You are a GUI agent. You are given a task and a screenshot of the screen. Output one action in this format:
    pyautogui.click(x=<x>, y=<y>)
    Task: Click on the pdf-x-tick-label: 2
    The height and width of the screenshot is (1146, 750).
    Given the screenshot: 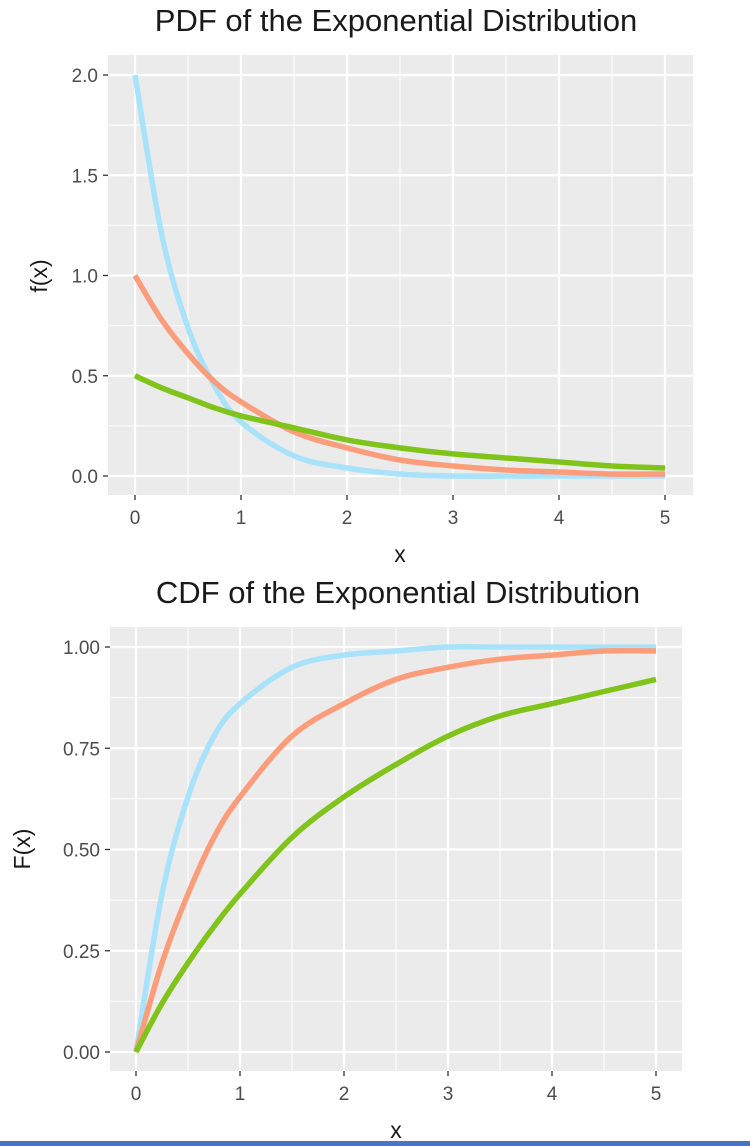 What is the action you would take?
    pyautogui.click(x=347, y=518)
    